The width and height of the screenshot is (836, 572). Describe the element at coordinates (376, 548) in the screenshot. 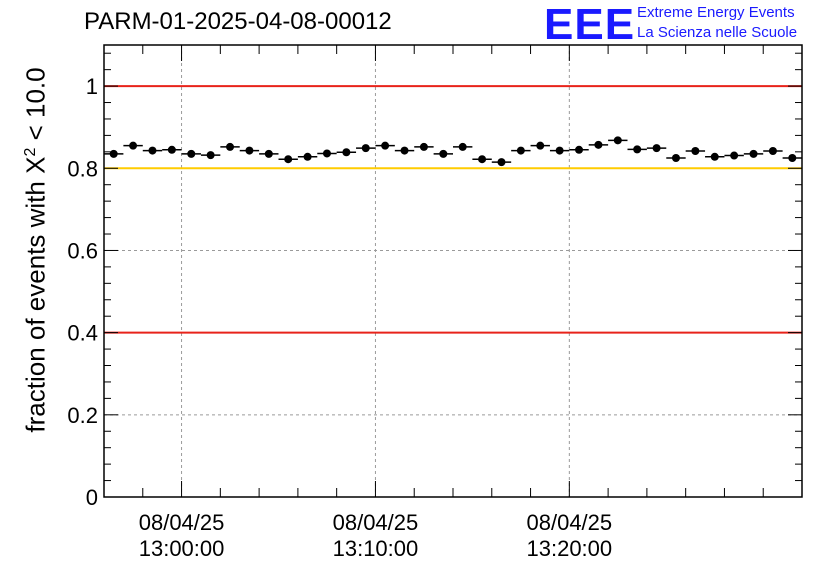

I see `x-tick-time: 13:10:00` at that location.